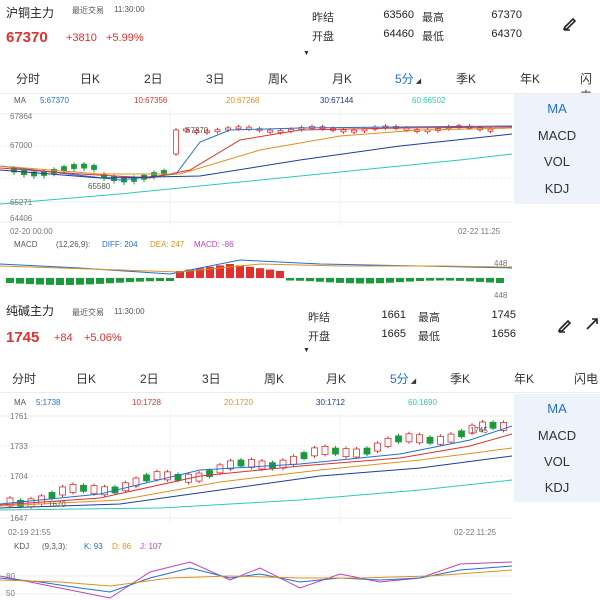 Image resolution: width=600 pixels, height=600 pixels. I want to click on ma5-label: 5:, so click(39, 402).